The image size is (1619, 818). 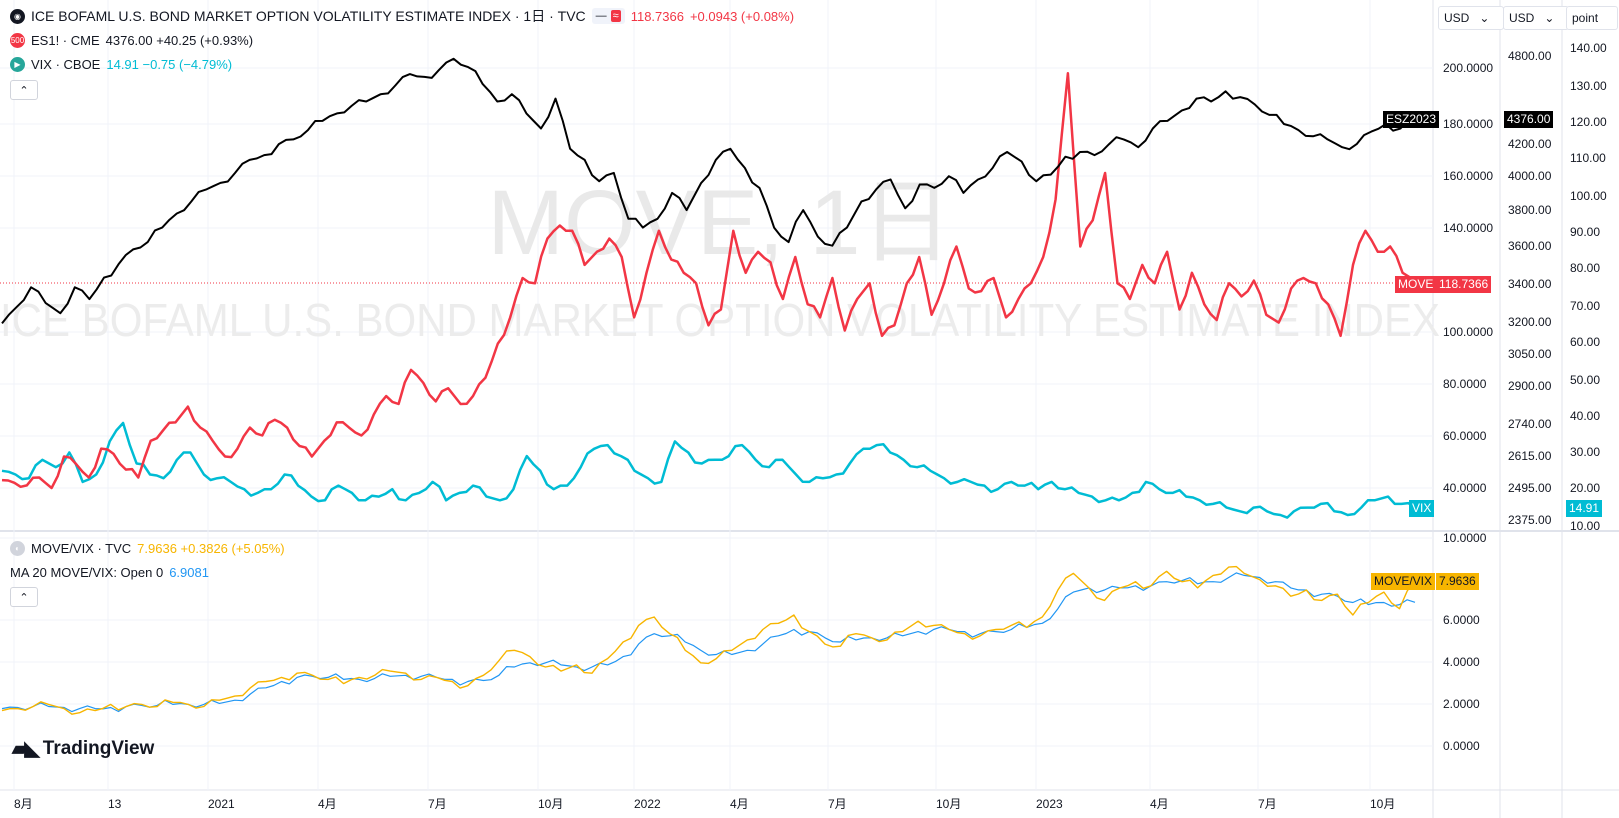 I want to click on unit-select-right: point, so click(x=1592, y=18).